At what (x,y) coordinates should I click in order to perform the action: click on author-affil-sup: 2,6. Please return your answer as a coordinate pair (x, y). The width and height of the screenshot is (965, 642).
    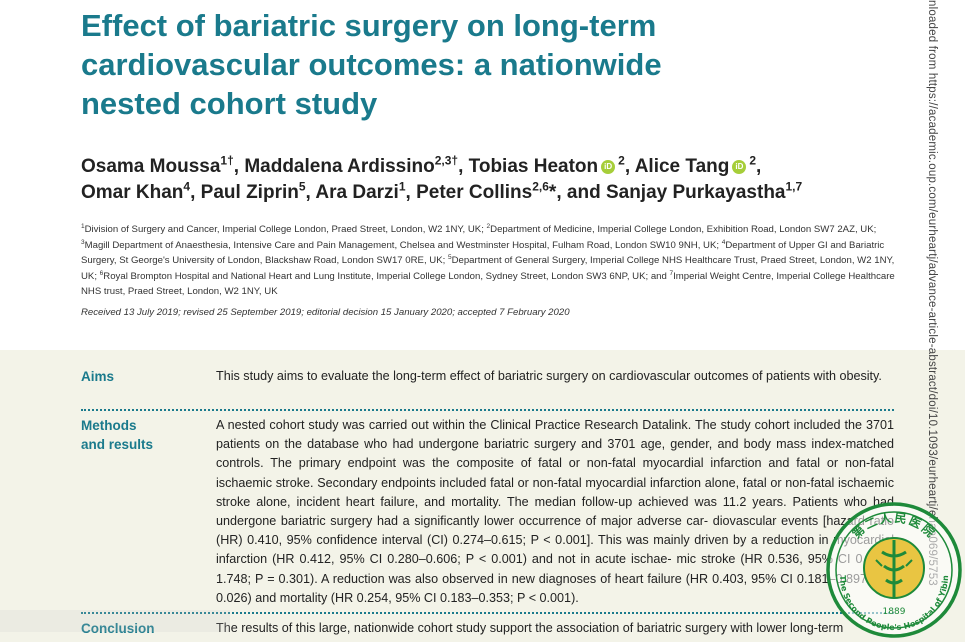
    Looking at the image, I should click on (540, 186).